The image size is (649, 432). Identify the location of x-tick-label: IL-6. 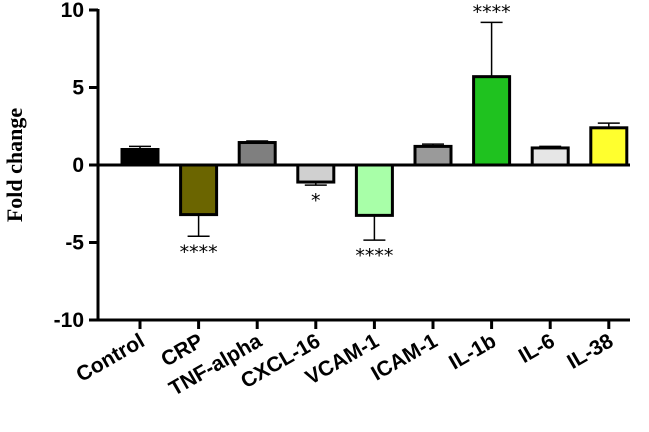
(537, 348).